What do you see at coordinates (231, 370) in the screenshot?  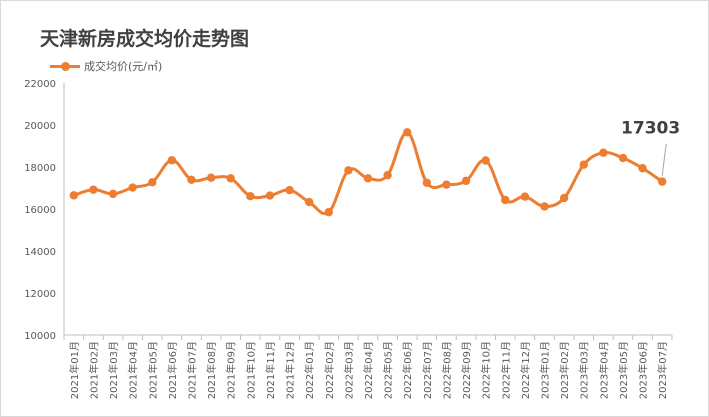 I see `x-tick-label: 2021年09月` at bounding box center [231, 370].